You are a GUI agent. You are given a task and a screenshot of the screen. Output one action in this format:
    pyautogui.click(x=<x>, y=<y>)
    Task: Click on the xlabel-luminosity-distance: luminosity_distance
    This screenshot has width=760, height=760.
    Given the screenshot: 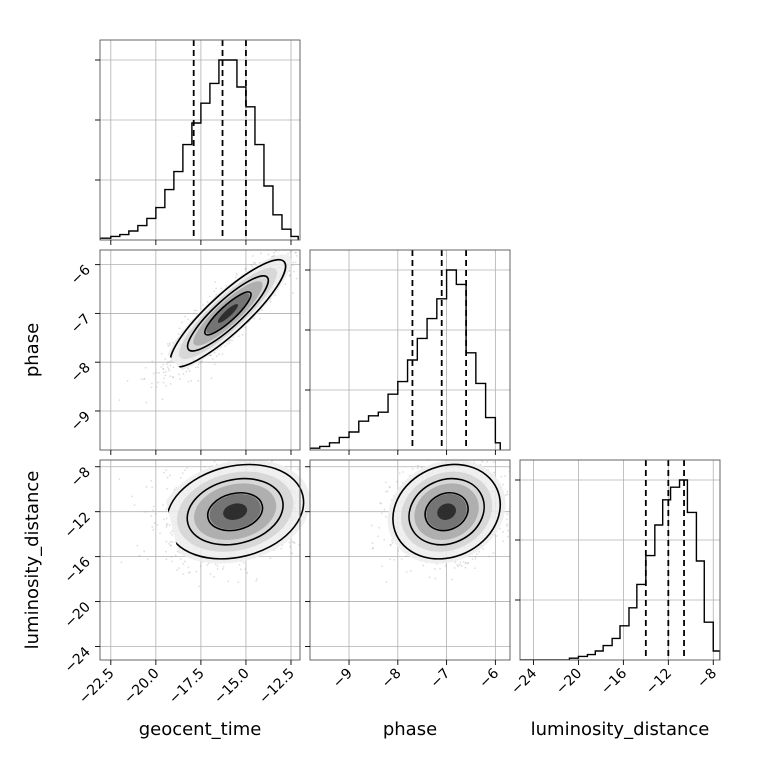 What is the action you would take?
    pyautogui.click(x=620, y=729)
    